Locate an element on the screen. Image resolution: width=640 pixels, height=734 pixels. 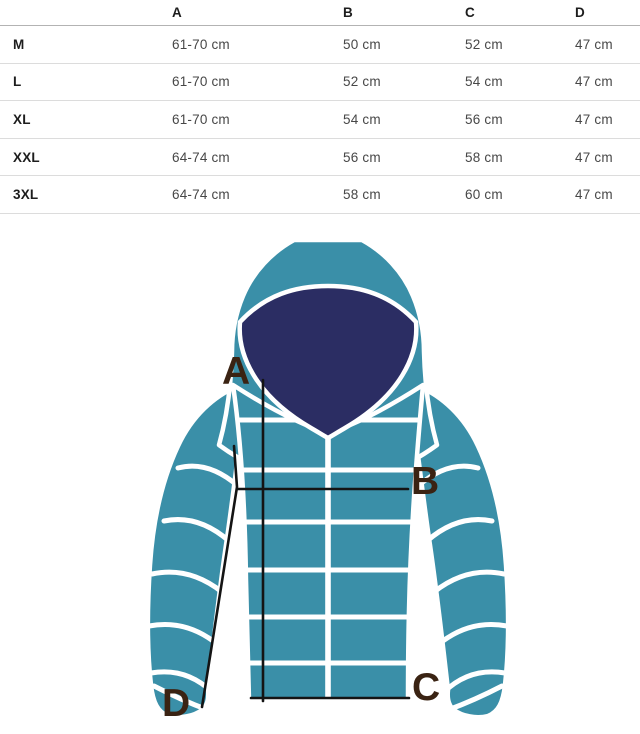
table-row: XXL 64-74 cm 56 cm 58 cm 47 cm is located at coordinates (320, 157).